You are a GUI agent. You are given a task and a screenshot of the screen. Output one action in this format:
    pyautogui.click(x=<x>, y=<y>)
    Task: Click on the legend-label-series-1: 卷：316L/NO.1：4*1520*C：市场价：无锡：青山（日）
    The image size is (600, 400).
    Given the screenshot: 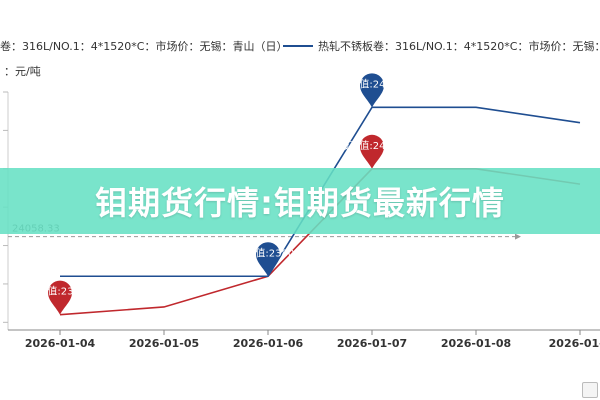 What is the action you would take?
    pyautogui.click(x=143, y=46)
    